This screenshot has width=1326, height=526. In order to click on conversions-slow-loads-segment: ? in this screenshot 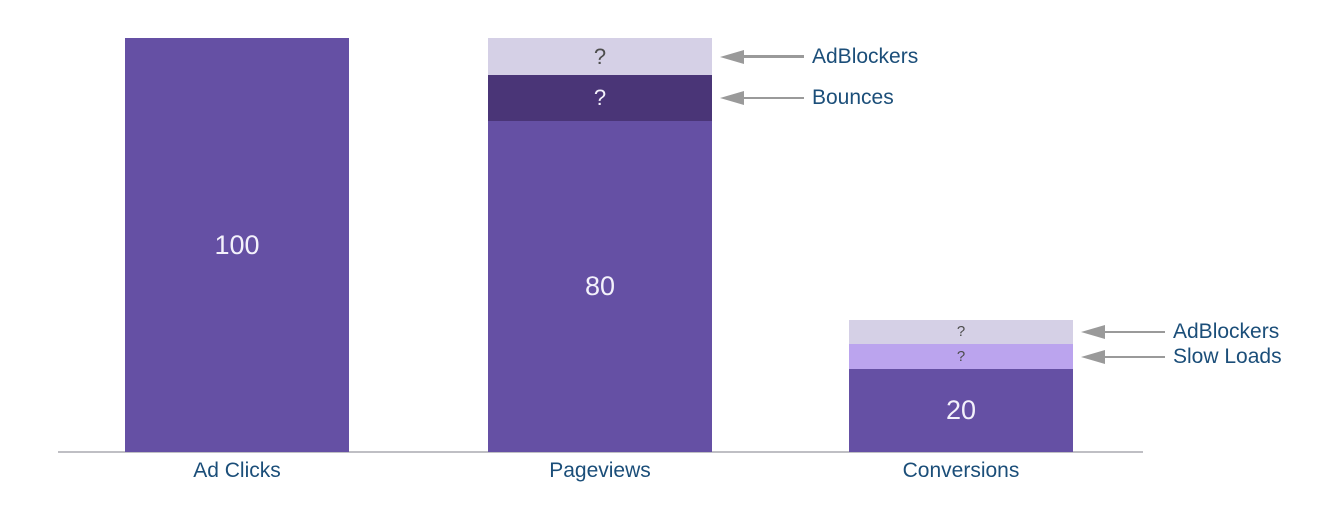, I will do `click(961, 357)`.